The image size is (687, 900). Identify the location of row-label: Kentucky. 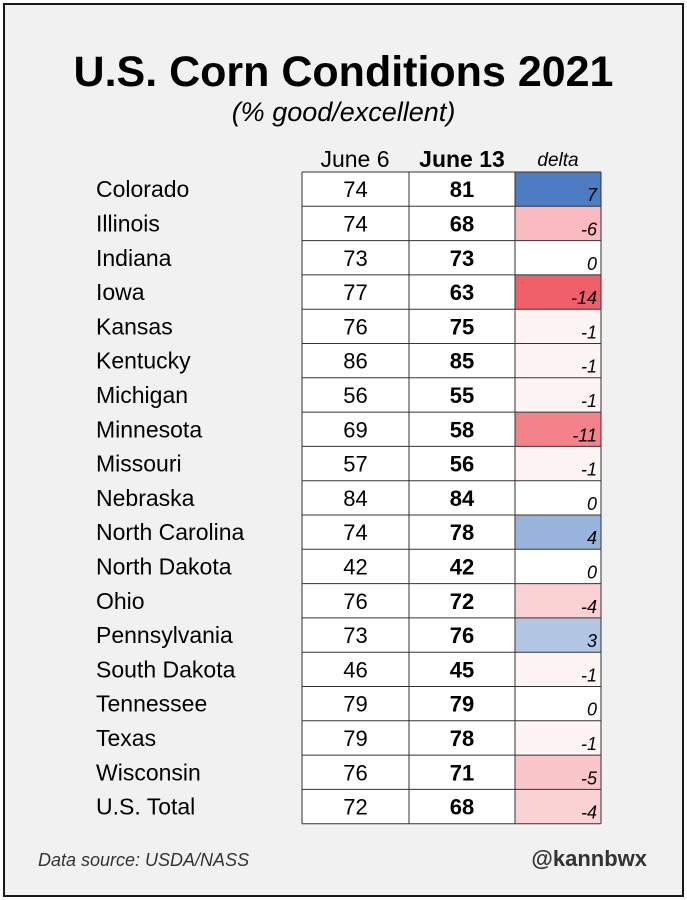
(143, 361).